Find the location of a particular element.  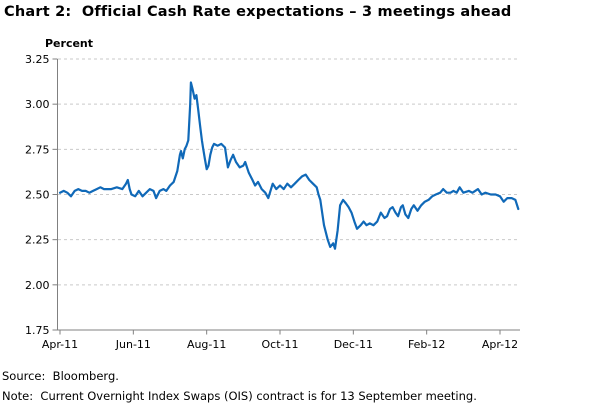

y-tick-label: 3.25 is located at coordinates (37, 59).